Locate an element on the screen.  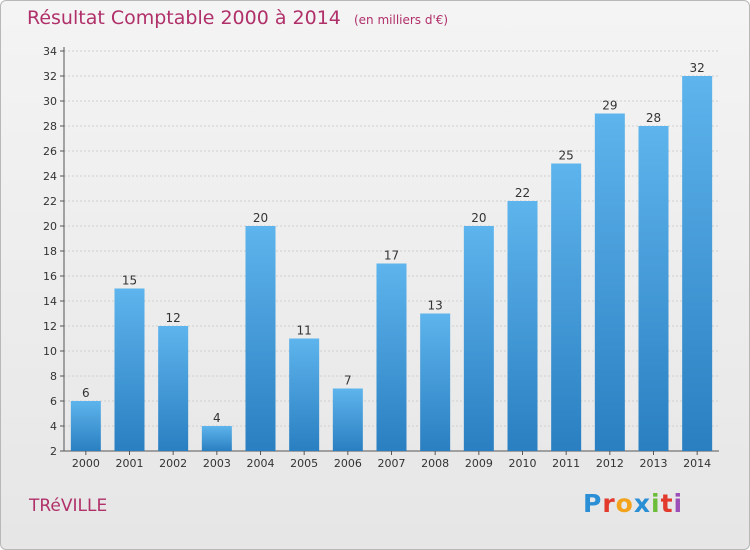
proxiti-logo: Proxiti is located at coordinates (633, 503).